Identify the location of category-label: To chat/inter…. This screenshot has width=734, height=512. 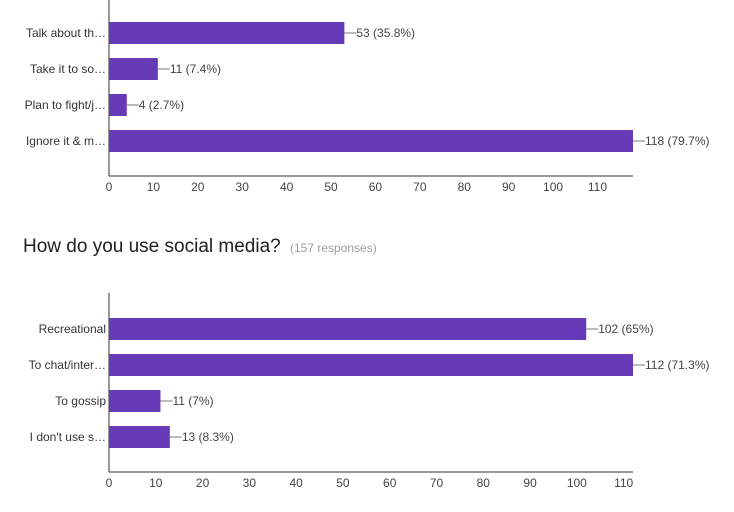
(67, 365).